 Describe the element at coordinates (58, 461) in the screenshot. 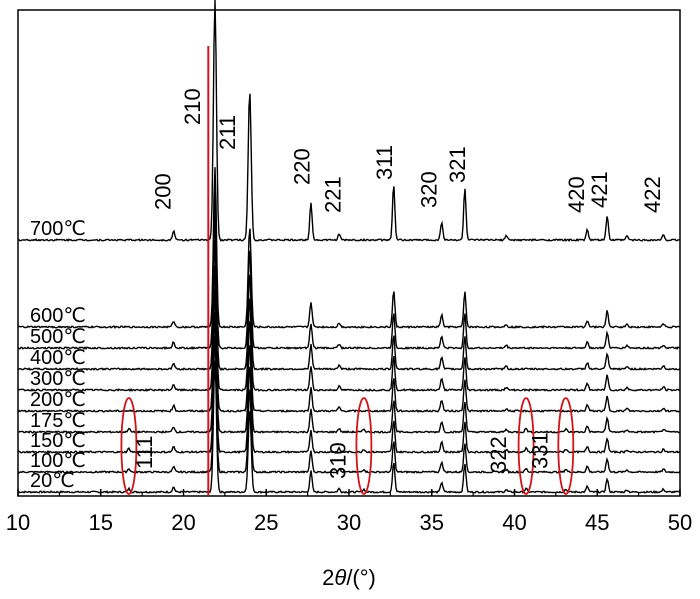

I see `series-label: 100℃` at that location.